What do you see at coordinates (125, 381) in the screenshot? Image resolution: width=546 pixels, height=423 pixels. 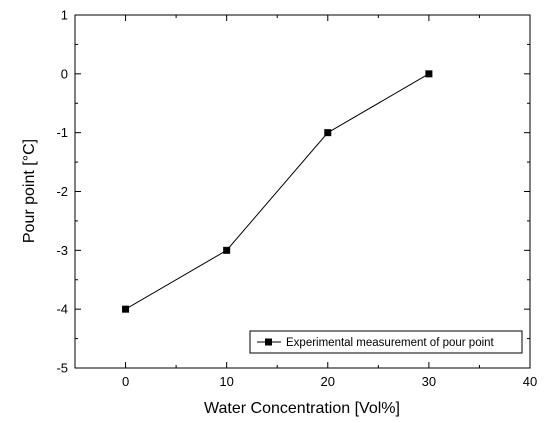 I see `x-tick-label: 0` at bounding box center [125, 381].